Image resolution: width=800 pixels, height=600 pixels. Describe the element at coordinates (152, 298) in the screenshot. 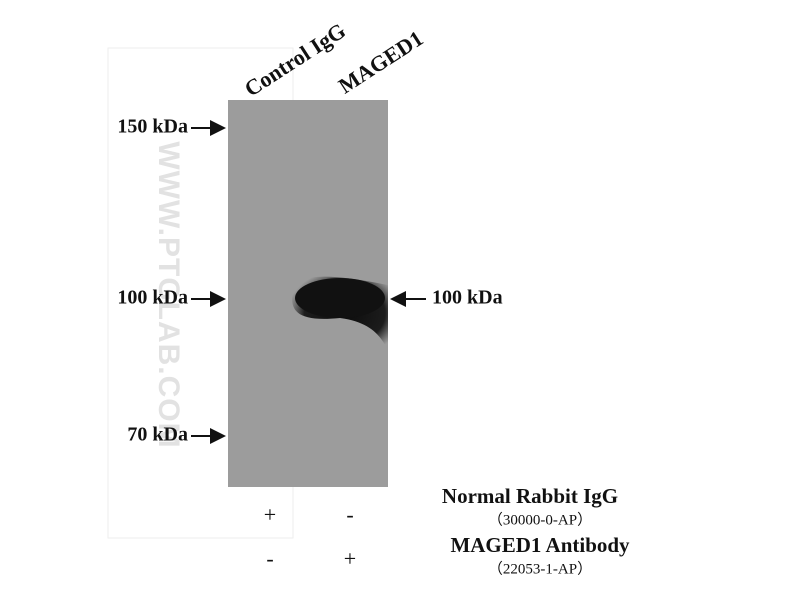

I see `marker-label: 100 kDa` at that location.